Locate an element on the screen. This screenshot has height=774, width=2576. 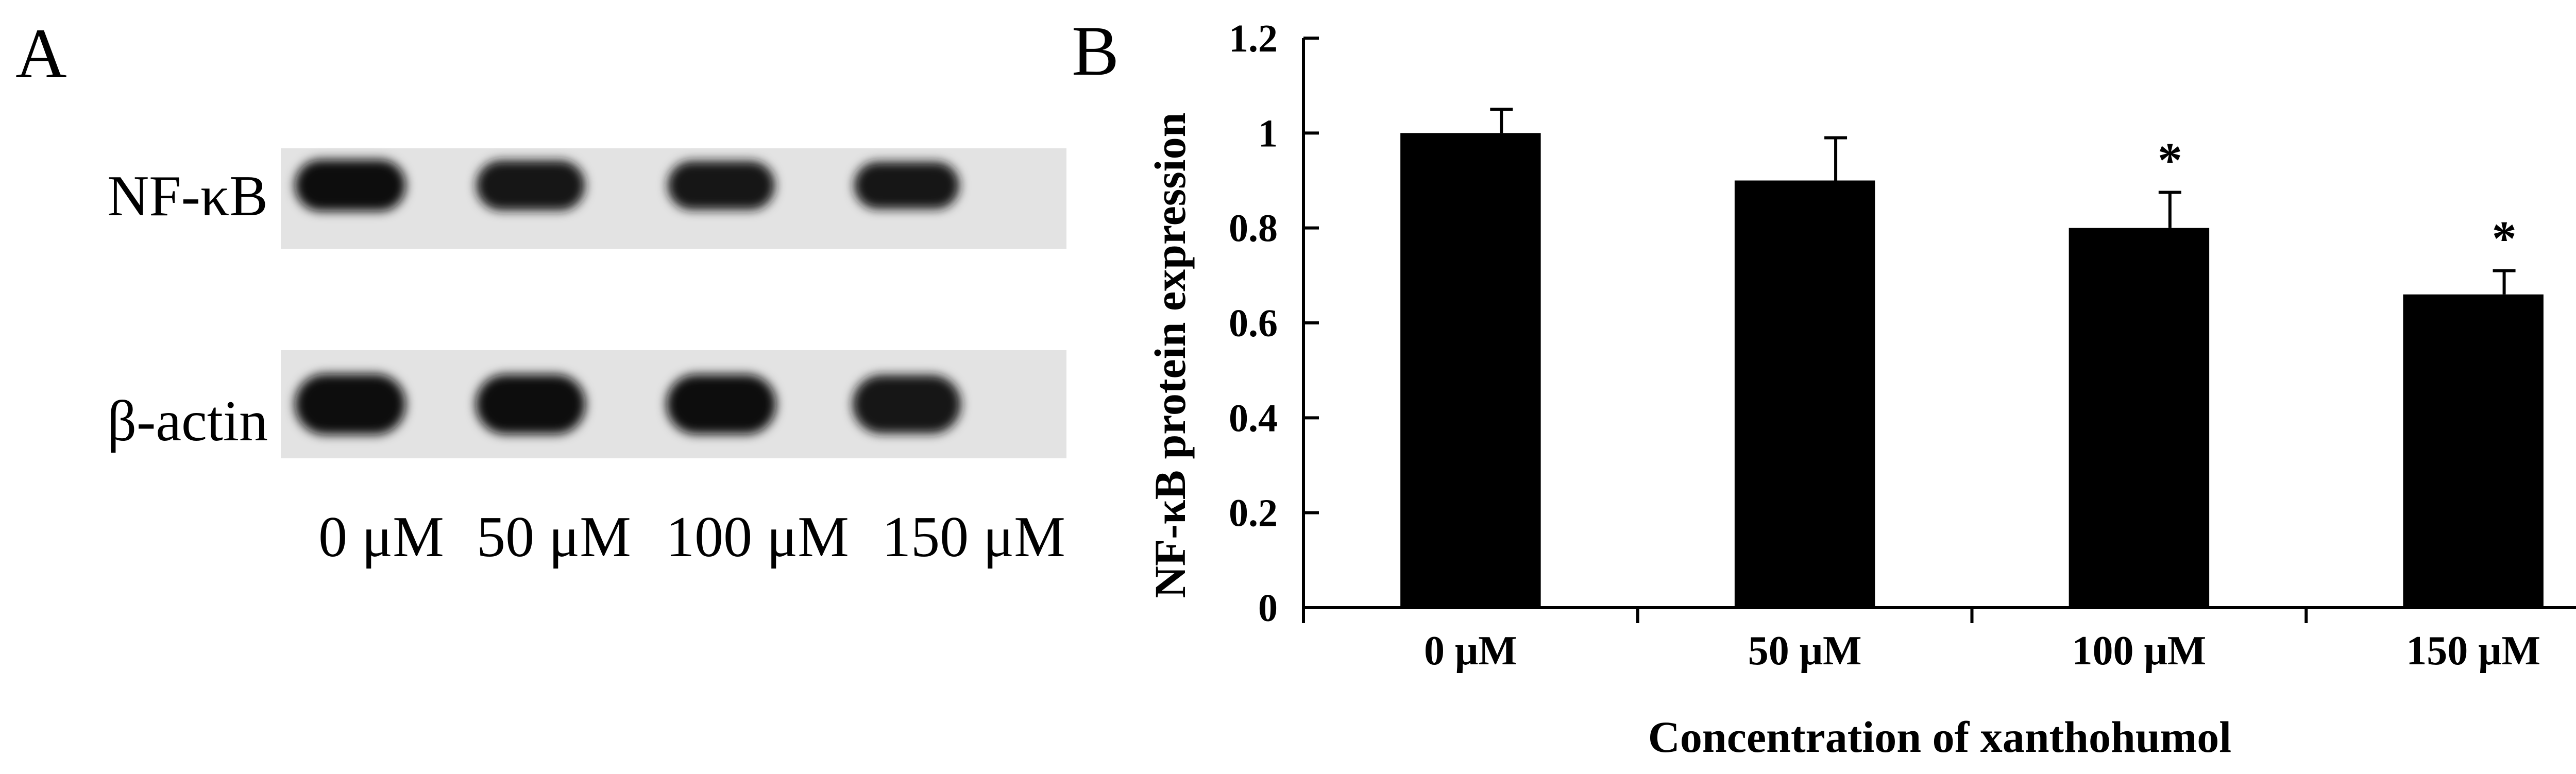
y-tick-label: 0 is located at coordinates (1268, 608).